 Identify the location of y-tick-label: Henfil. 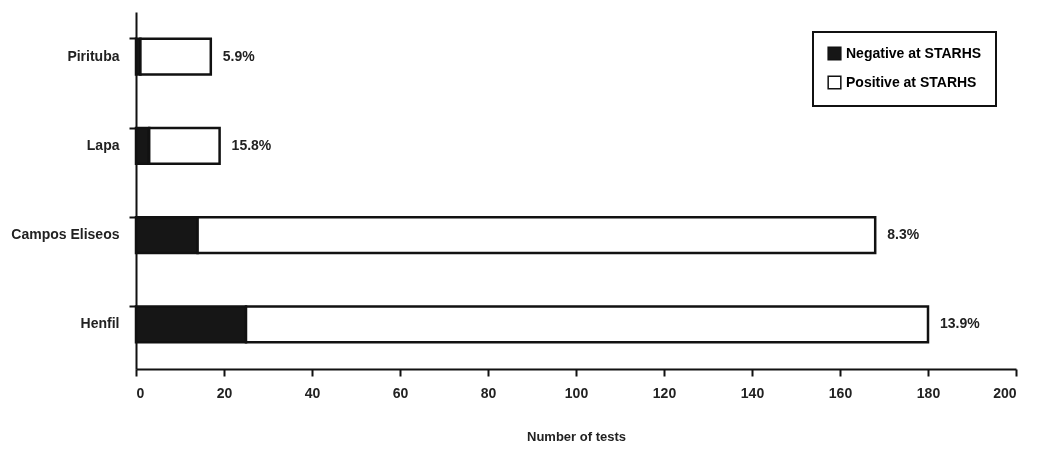
(100, 323).